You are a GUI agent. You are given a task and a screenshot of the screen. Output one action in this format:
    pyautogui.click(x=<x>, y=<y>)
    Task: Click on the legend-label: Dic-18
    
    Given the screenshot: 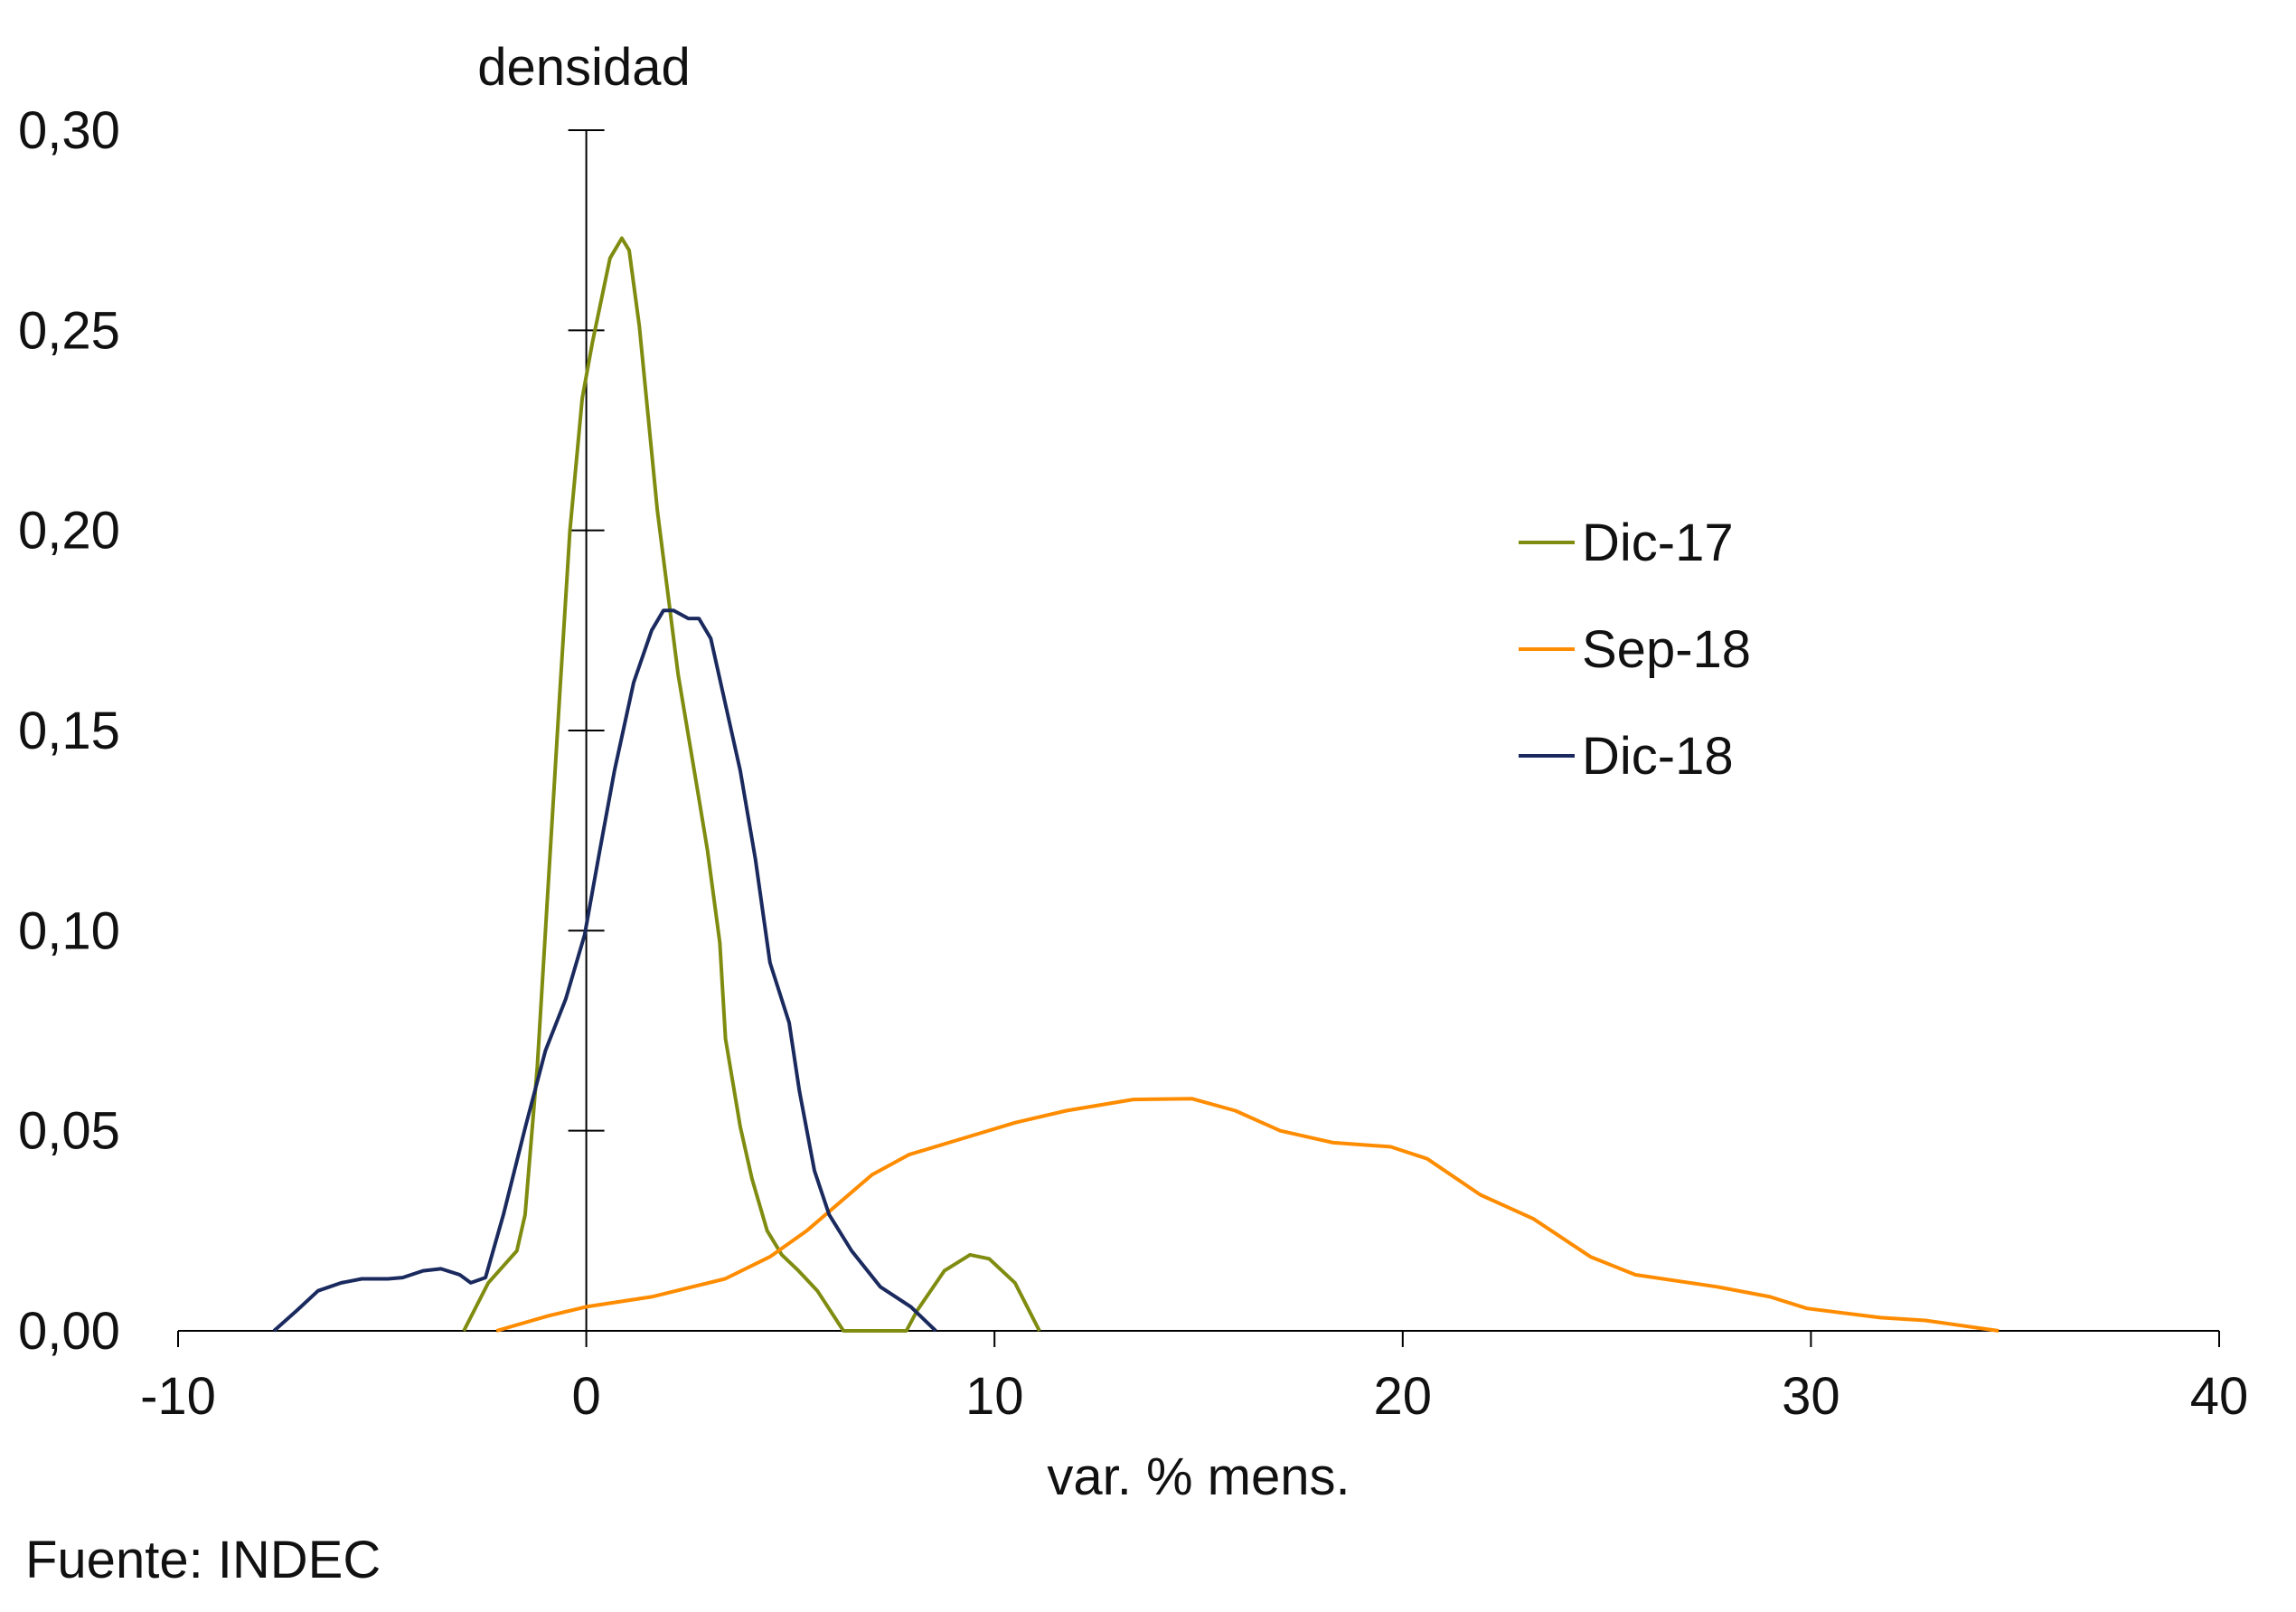 What is the action you would take?
    pyautogui.click(x=1658, y=756)
    